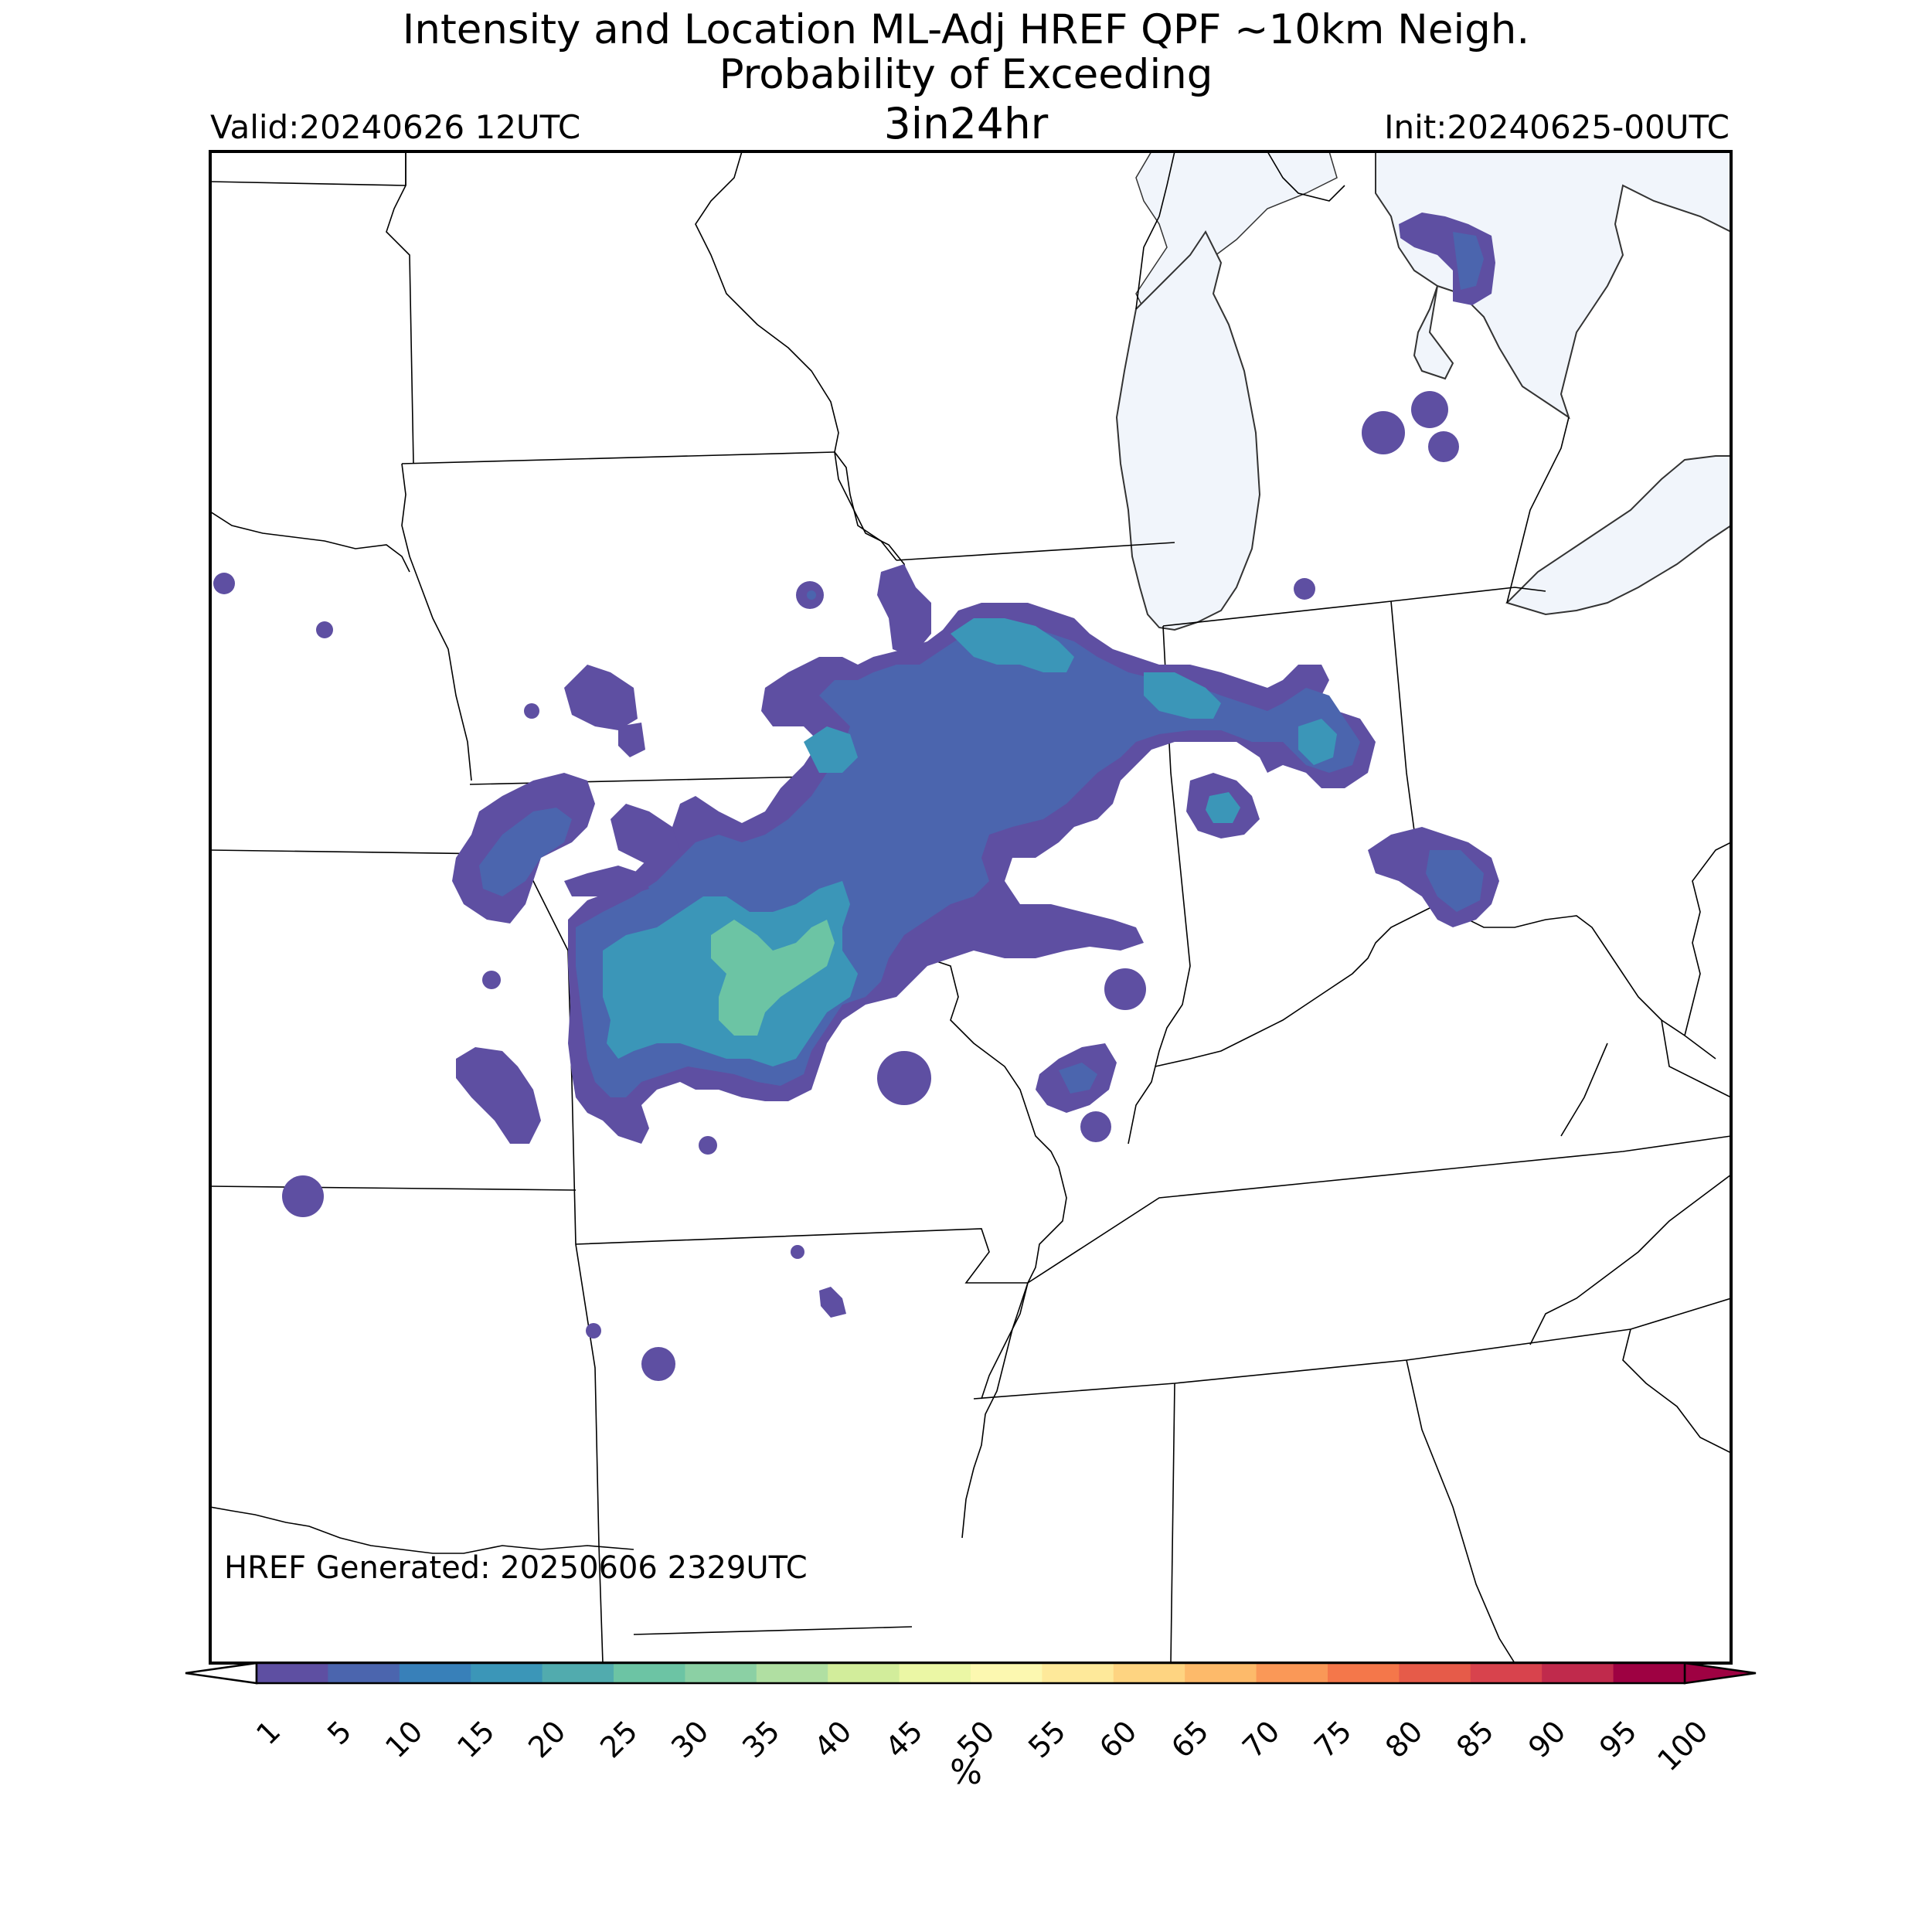  Describe the element at coordinates (1223, 807) in the screenshot. I see `prob-blob-indiana-inner` at that location.